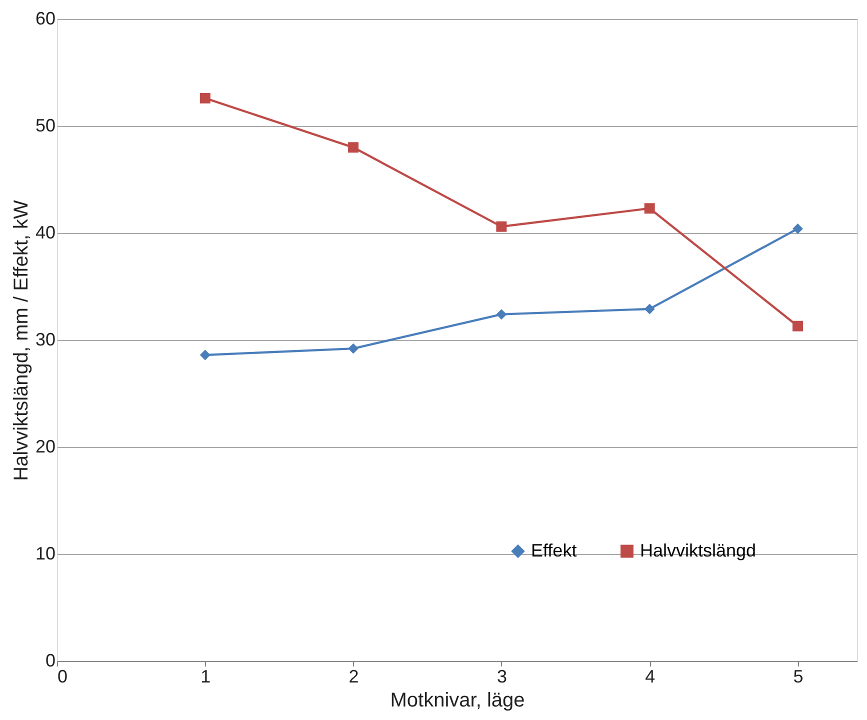 The height and width of the screenshot is (720, 867). What do you see at coordinates (45, 126) in the screenshot?
I see `y-tick-label: 50` at bounding box center [45, 126].